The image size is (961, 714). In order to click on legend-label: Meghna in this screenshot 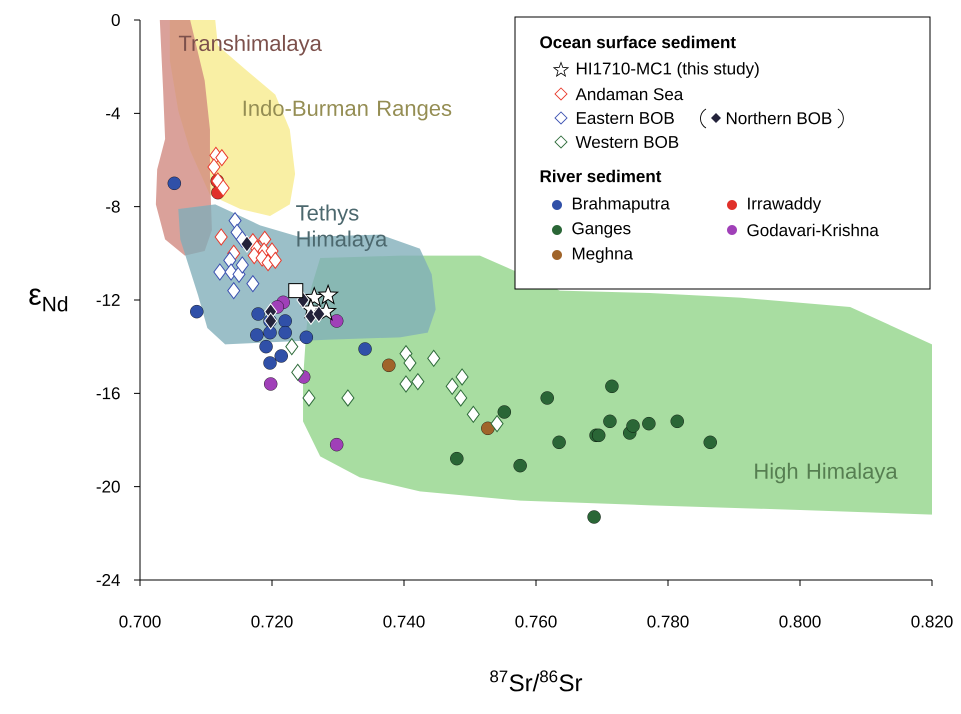, I will do `click(602, 255)`.